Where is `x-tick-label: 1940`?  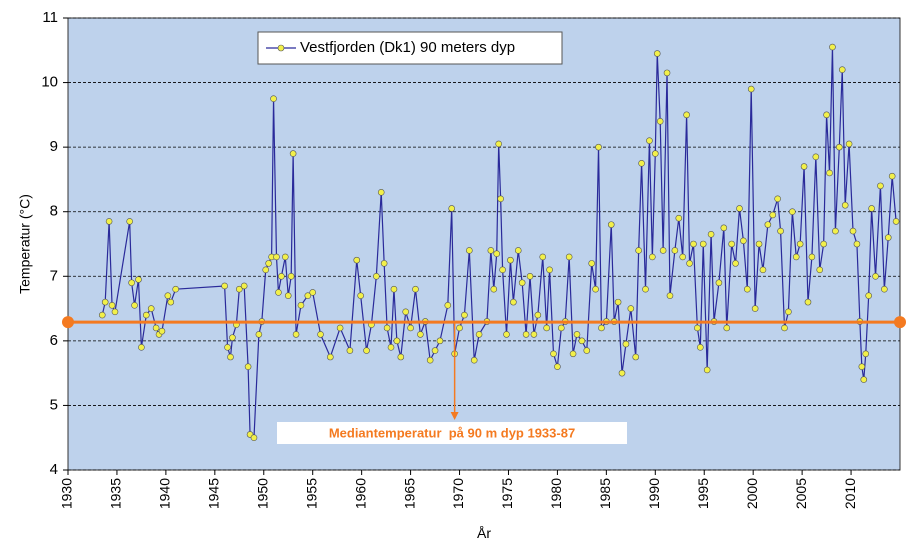 x-tick-label: 1940 is located at coordinates (165, 493).